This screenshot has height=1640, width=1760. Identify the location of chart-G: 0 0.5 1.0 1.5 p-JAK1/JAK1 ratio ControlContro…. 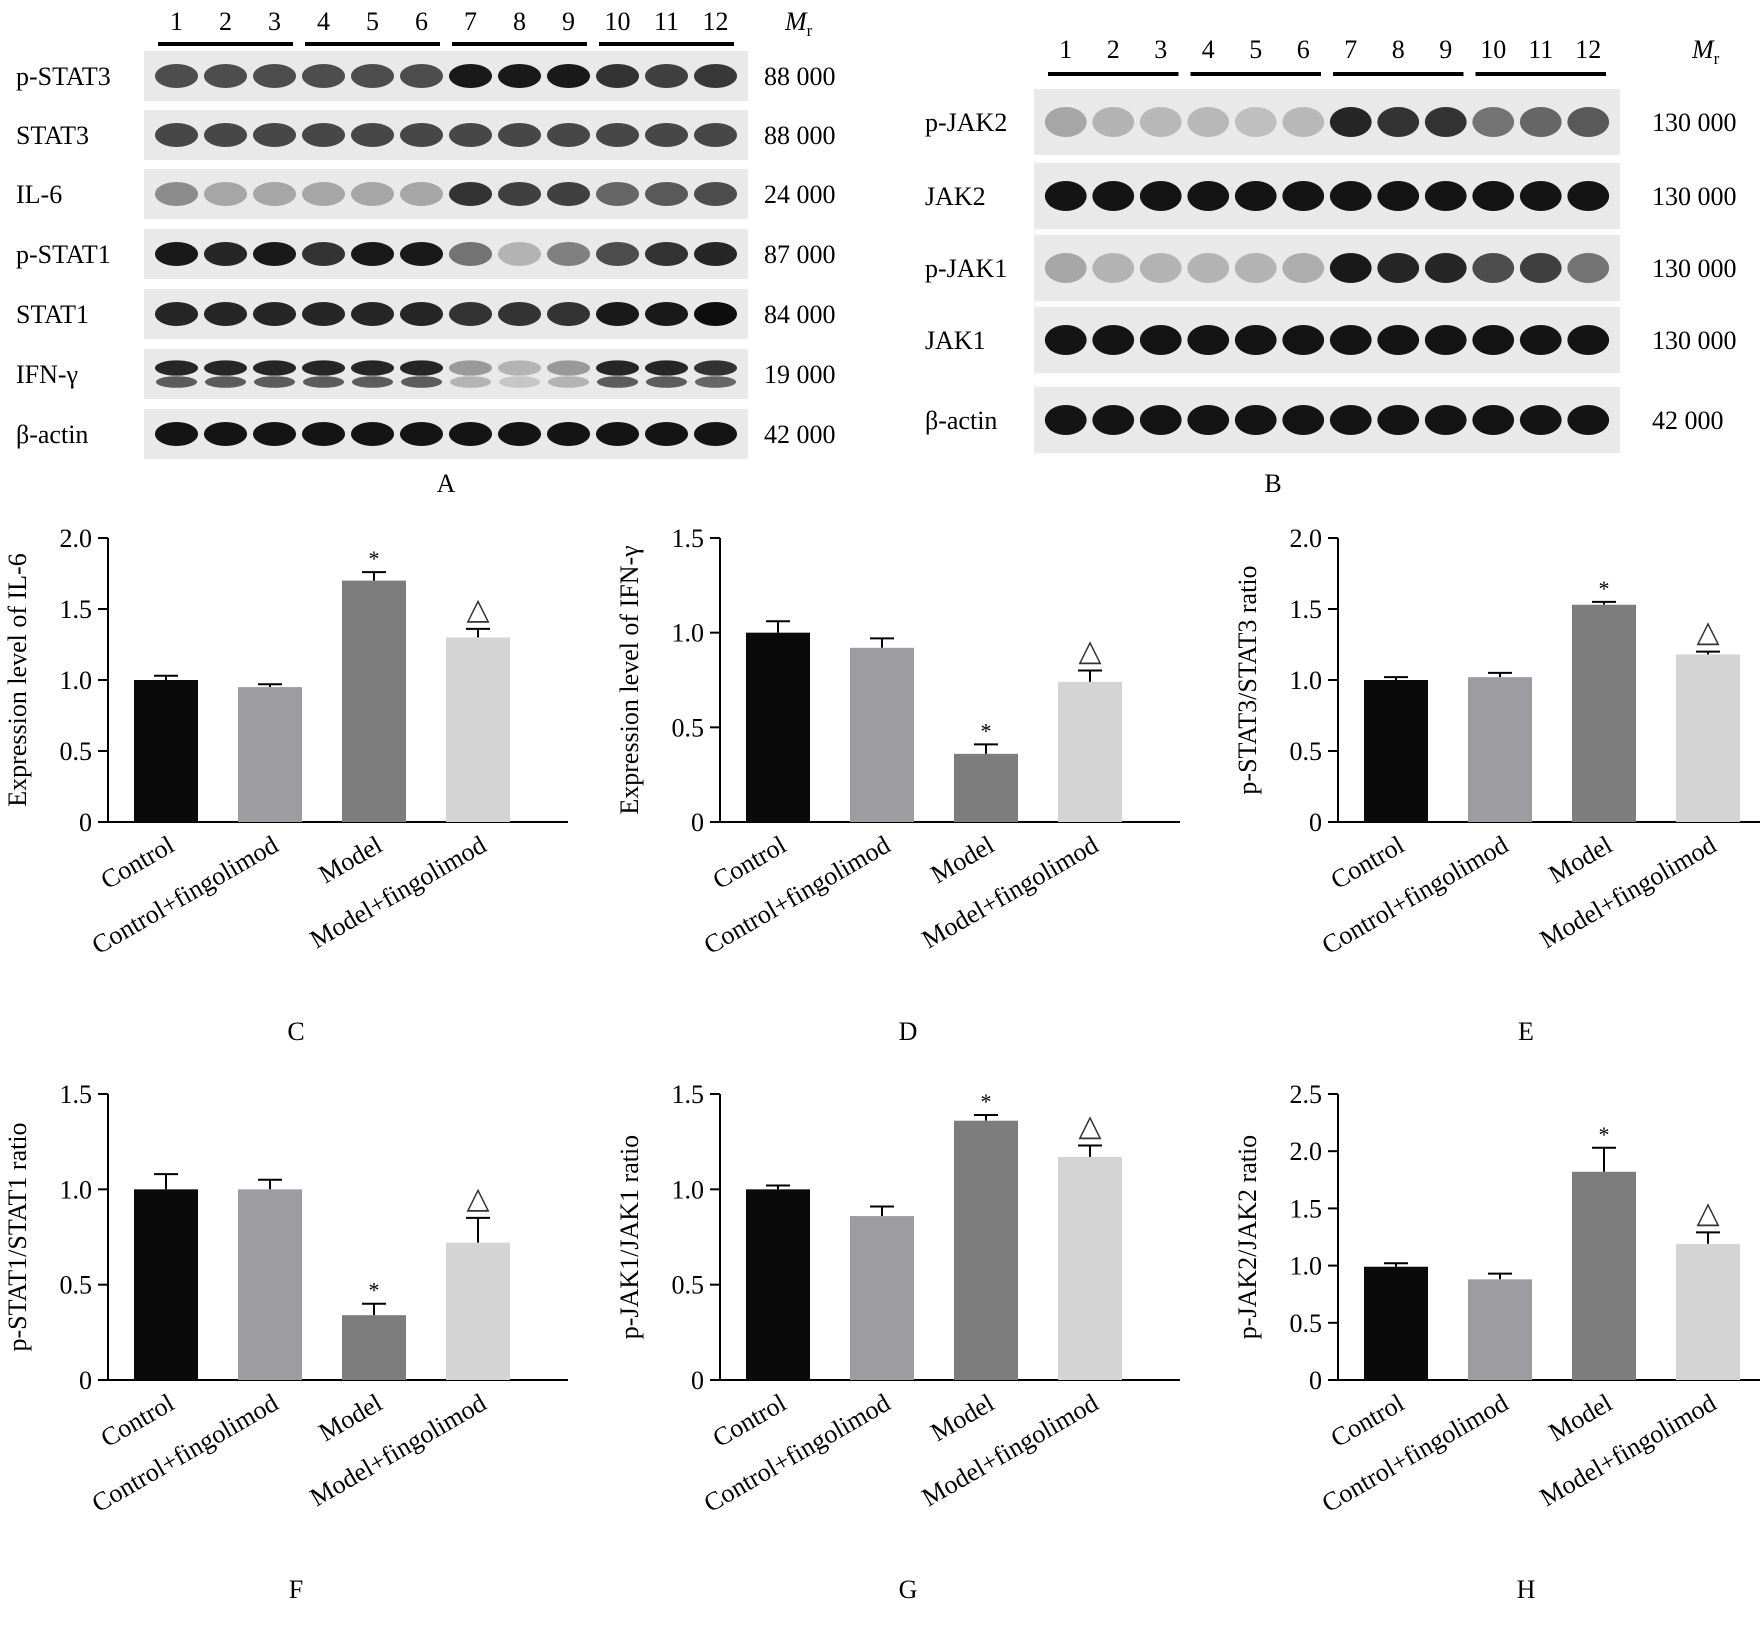
(897, 1342).